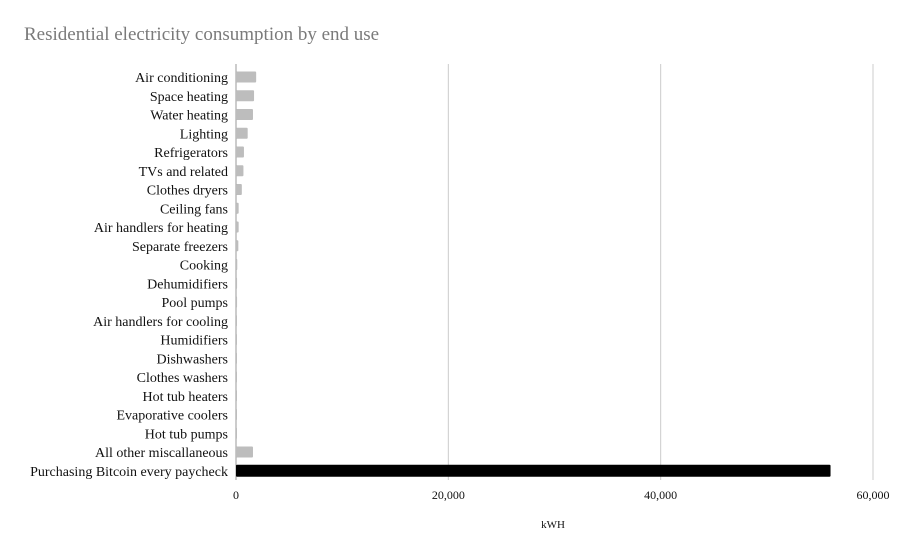 The image size is (900, 556). Describe the element at coordinates (192, 359) in the screenshot. I see `category-label: Dishwashers` at that location.